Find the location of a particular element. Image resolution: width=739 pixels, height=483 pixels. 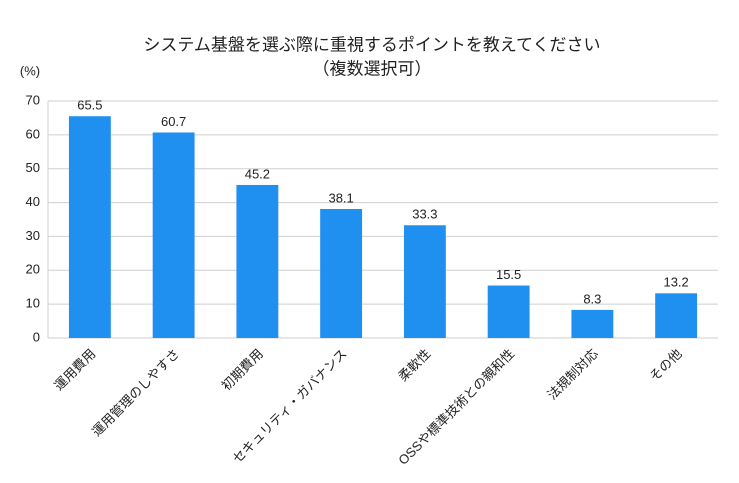

data-label: 33.3 is located at coordinates (424, 214).